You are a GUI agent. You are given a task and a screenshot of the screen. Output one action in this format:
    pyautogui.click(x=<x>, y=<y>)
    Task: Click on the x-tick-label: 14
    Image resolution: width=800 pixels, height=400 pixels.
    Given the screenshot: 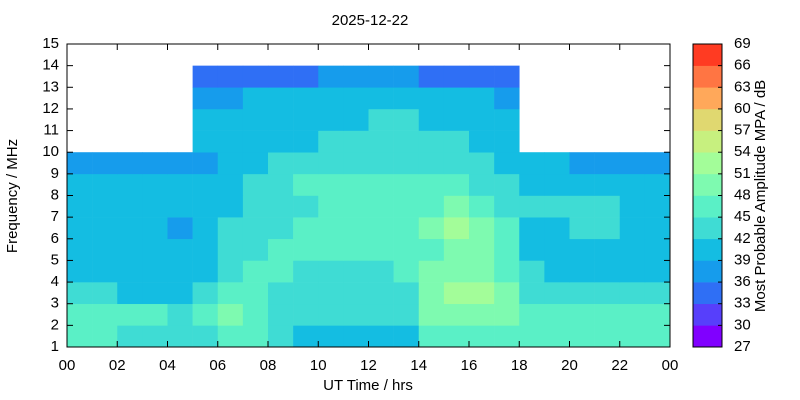 What is the action you would take?
    pyautogui.click(x=418, y=365)
    